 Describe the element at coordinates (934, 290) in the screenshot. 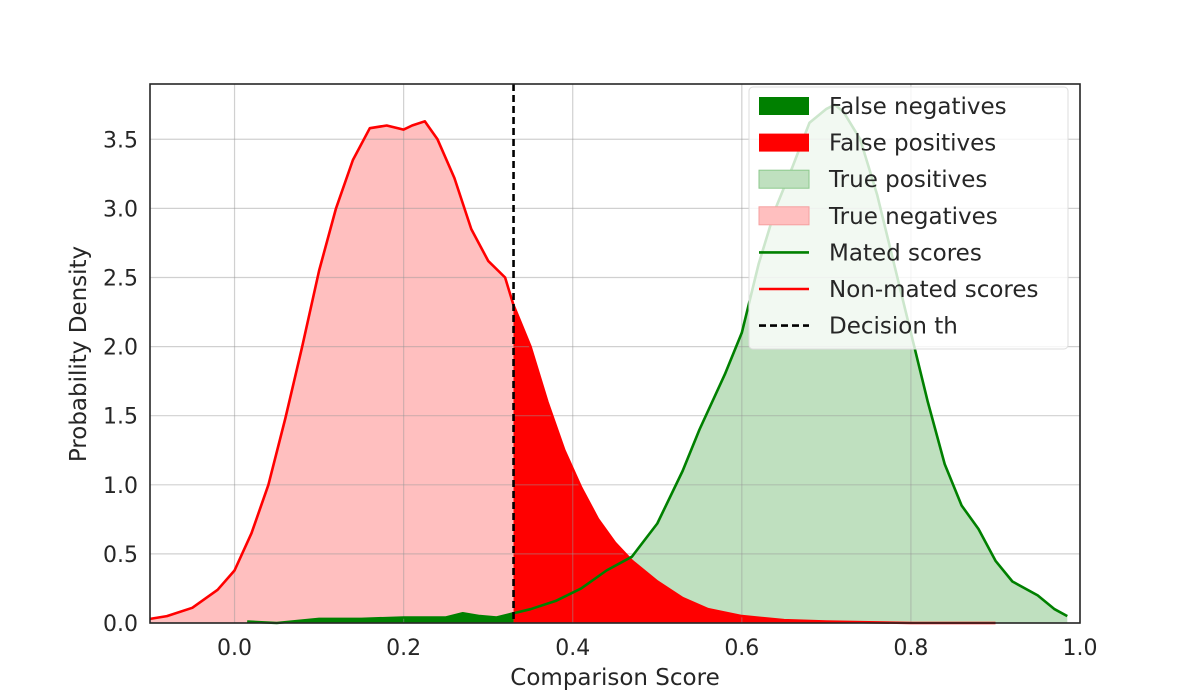

I see `legend-label: Non-mated scores` at that location.